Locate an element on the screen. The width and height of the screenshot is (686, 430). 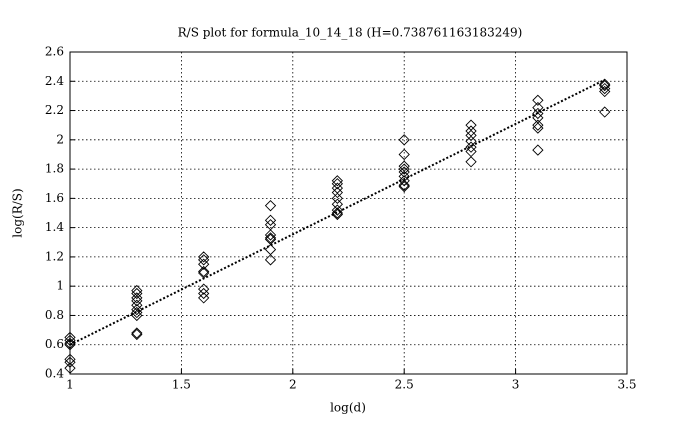
x-tick-label: 3.5 is located at coordinates (626, 385).